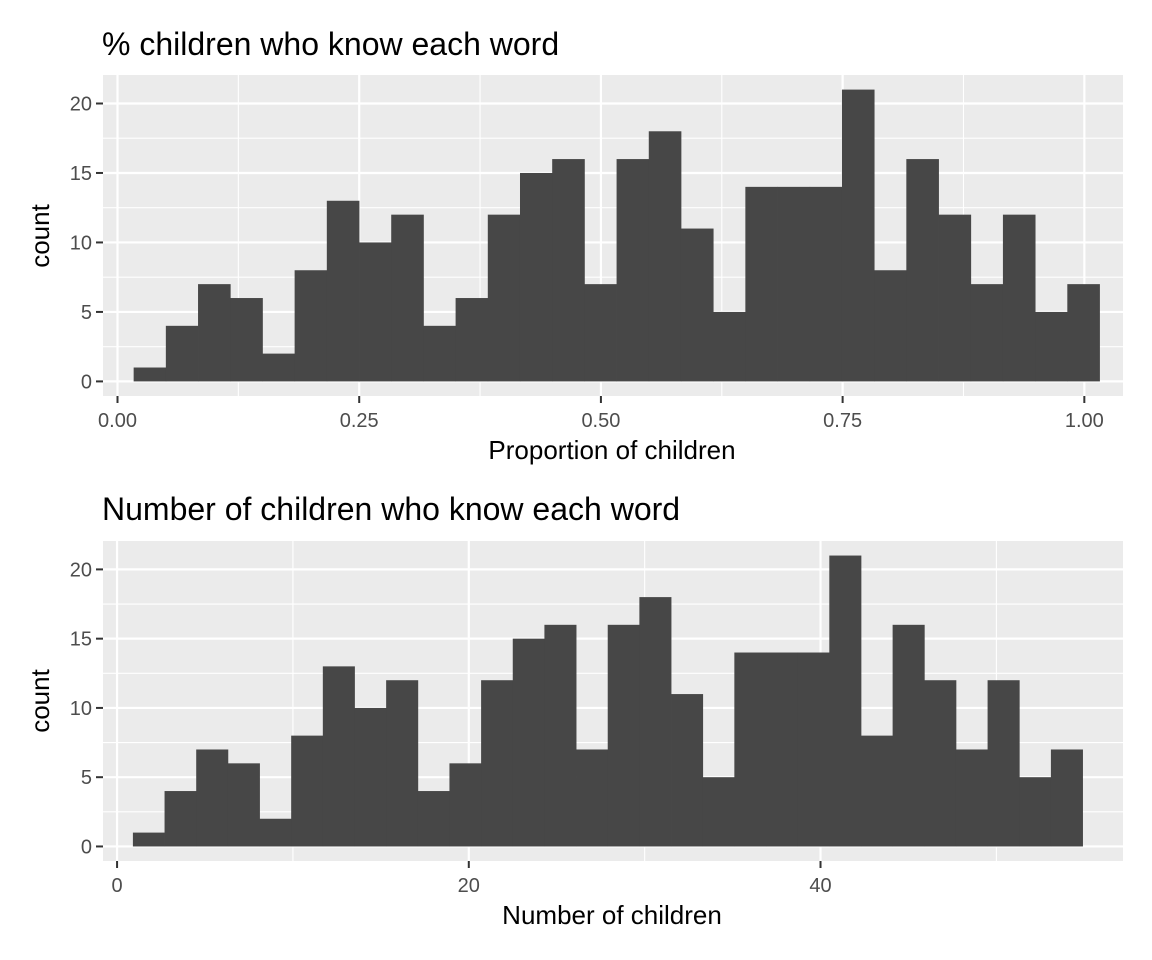 The width and height of the screenshot is (1152, 960). What do you see at coordinates (612, 915) in the screenshot?
I see `x-axis-title: Number of children` at bounding box center [612, 915].